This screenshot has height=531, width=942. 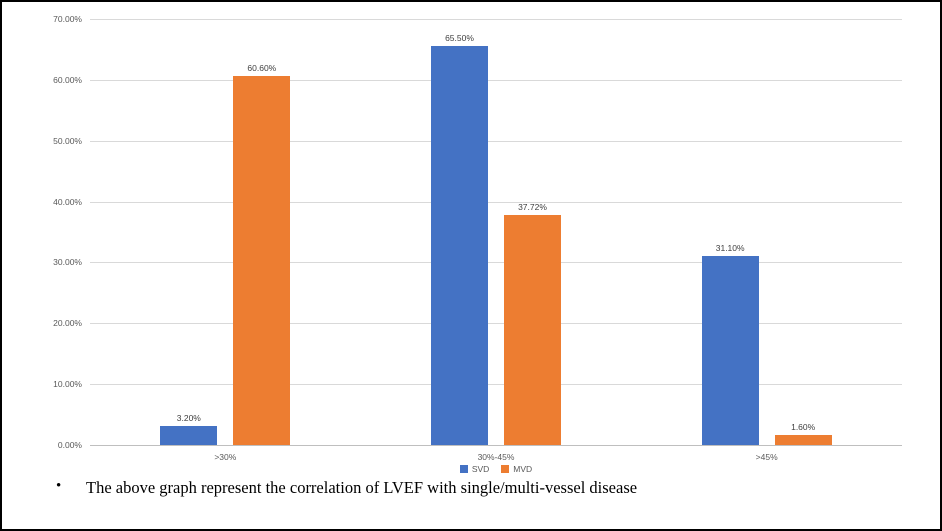 I want to click on value-label: 37.72%, so click(x=532, y=207).